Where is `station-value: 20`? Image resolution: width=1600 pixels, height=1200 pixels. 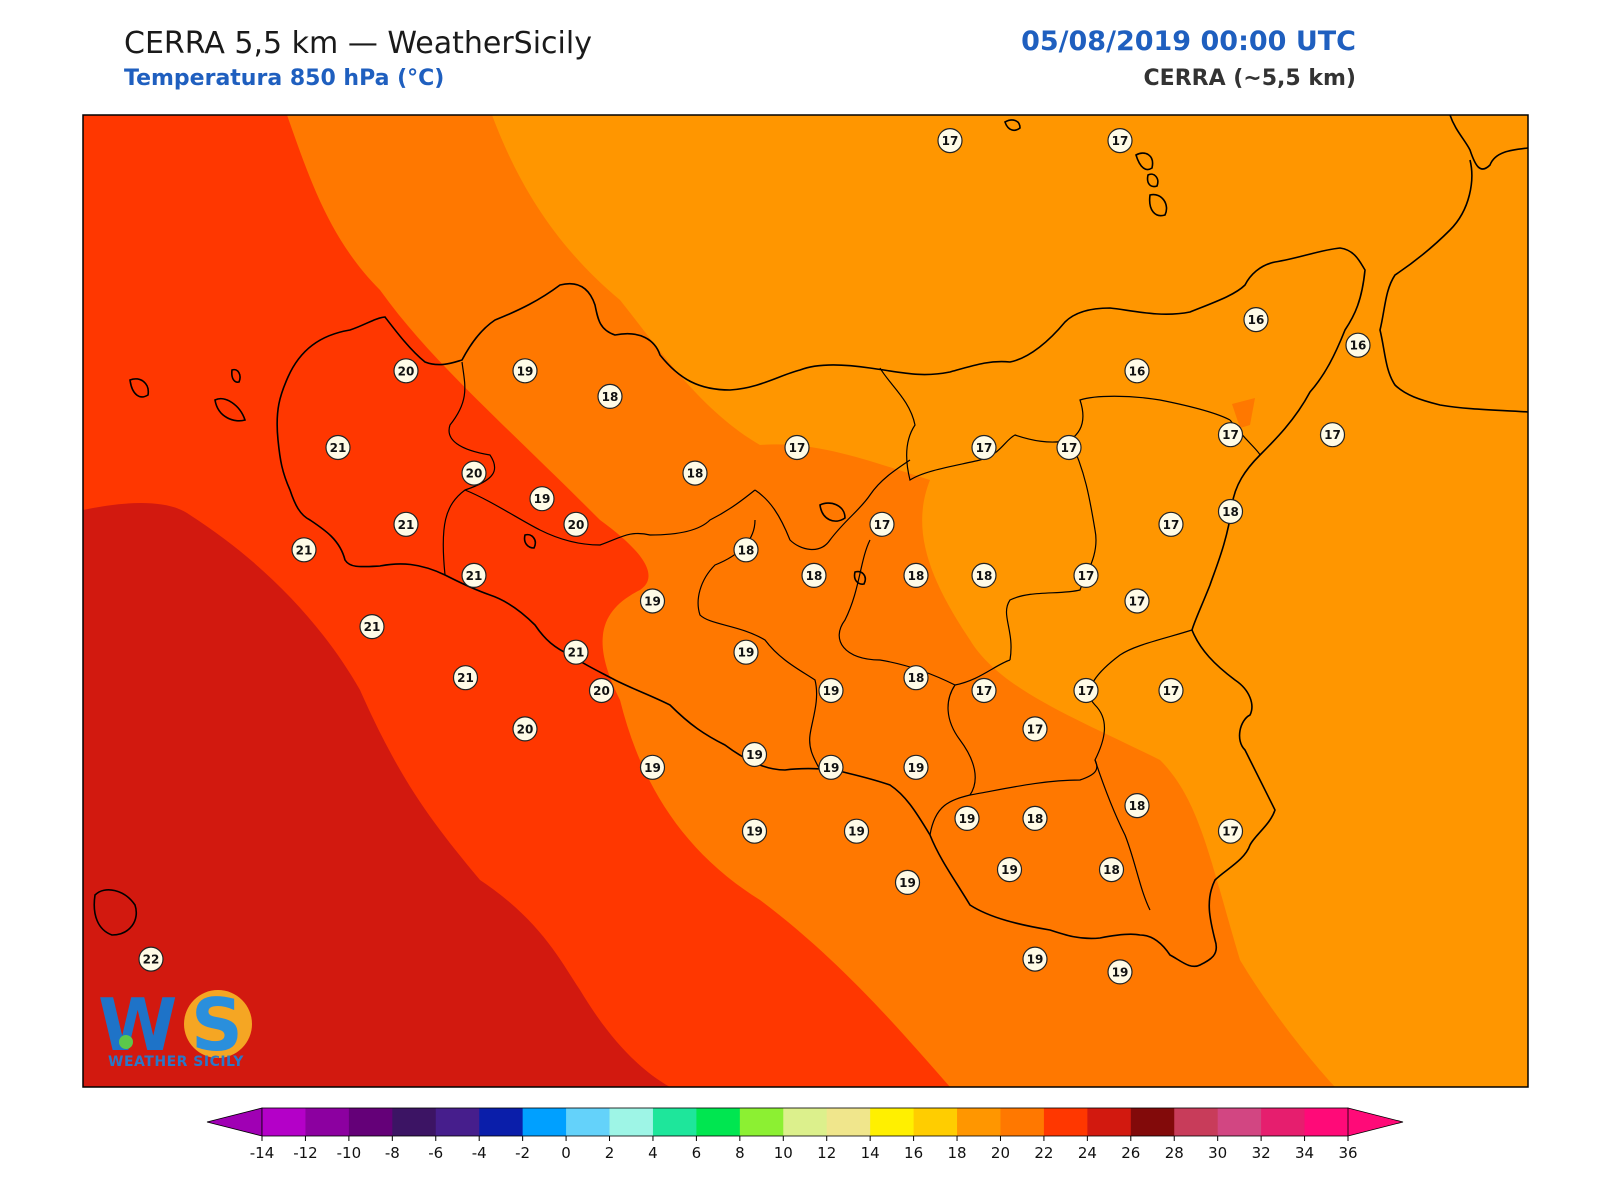
station-value: 20 is located at coordinates (601, 691).